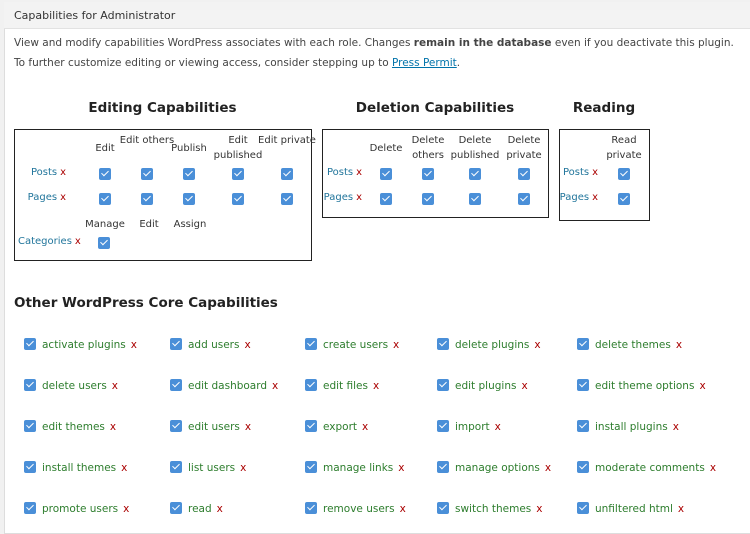 This screenshot has height=534, width=750. I want to click on row-label-categories: Categories x, so click(49, 241).